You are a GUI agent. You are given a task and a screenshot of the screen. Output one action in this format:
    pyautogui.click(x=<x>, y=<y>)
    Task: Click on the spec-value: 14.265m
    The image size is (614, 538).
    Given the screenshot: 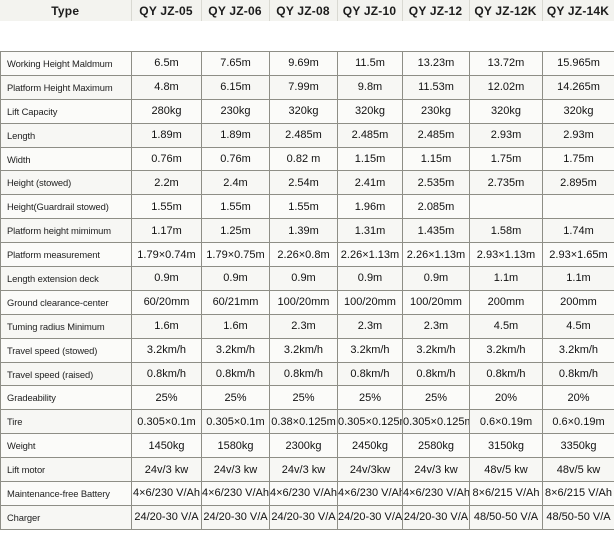 What is the action you would take?
    pyautogui.click(x=578, y=87)
    